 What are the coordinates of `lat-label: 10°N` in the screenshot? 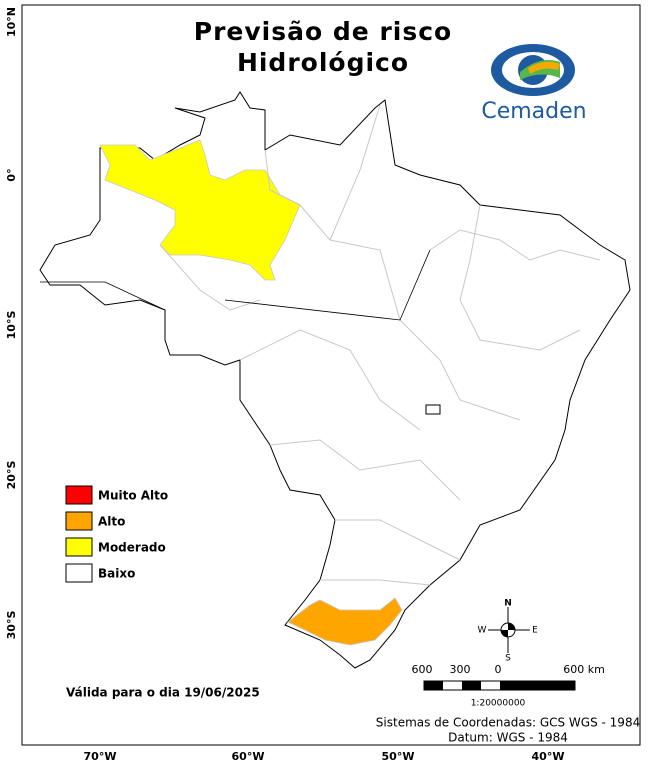 It's located at (11, 22).